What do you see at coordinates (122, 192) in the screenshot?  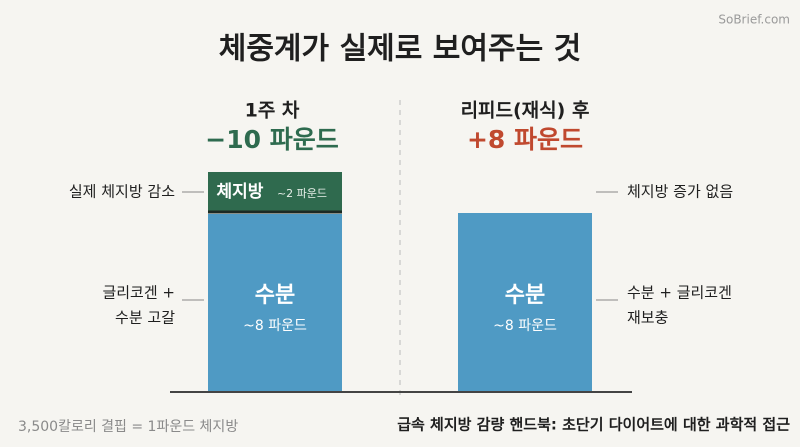 I see `annotation: 실제 체지방 감소` at bounding box center [122, 192].